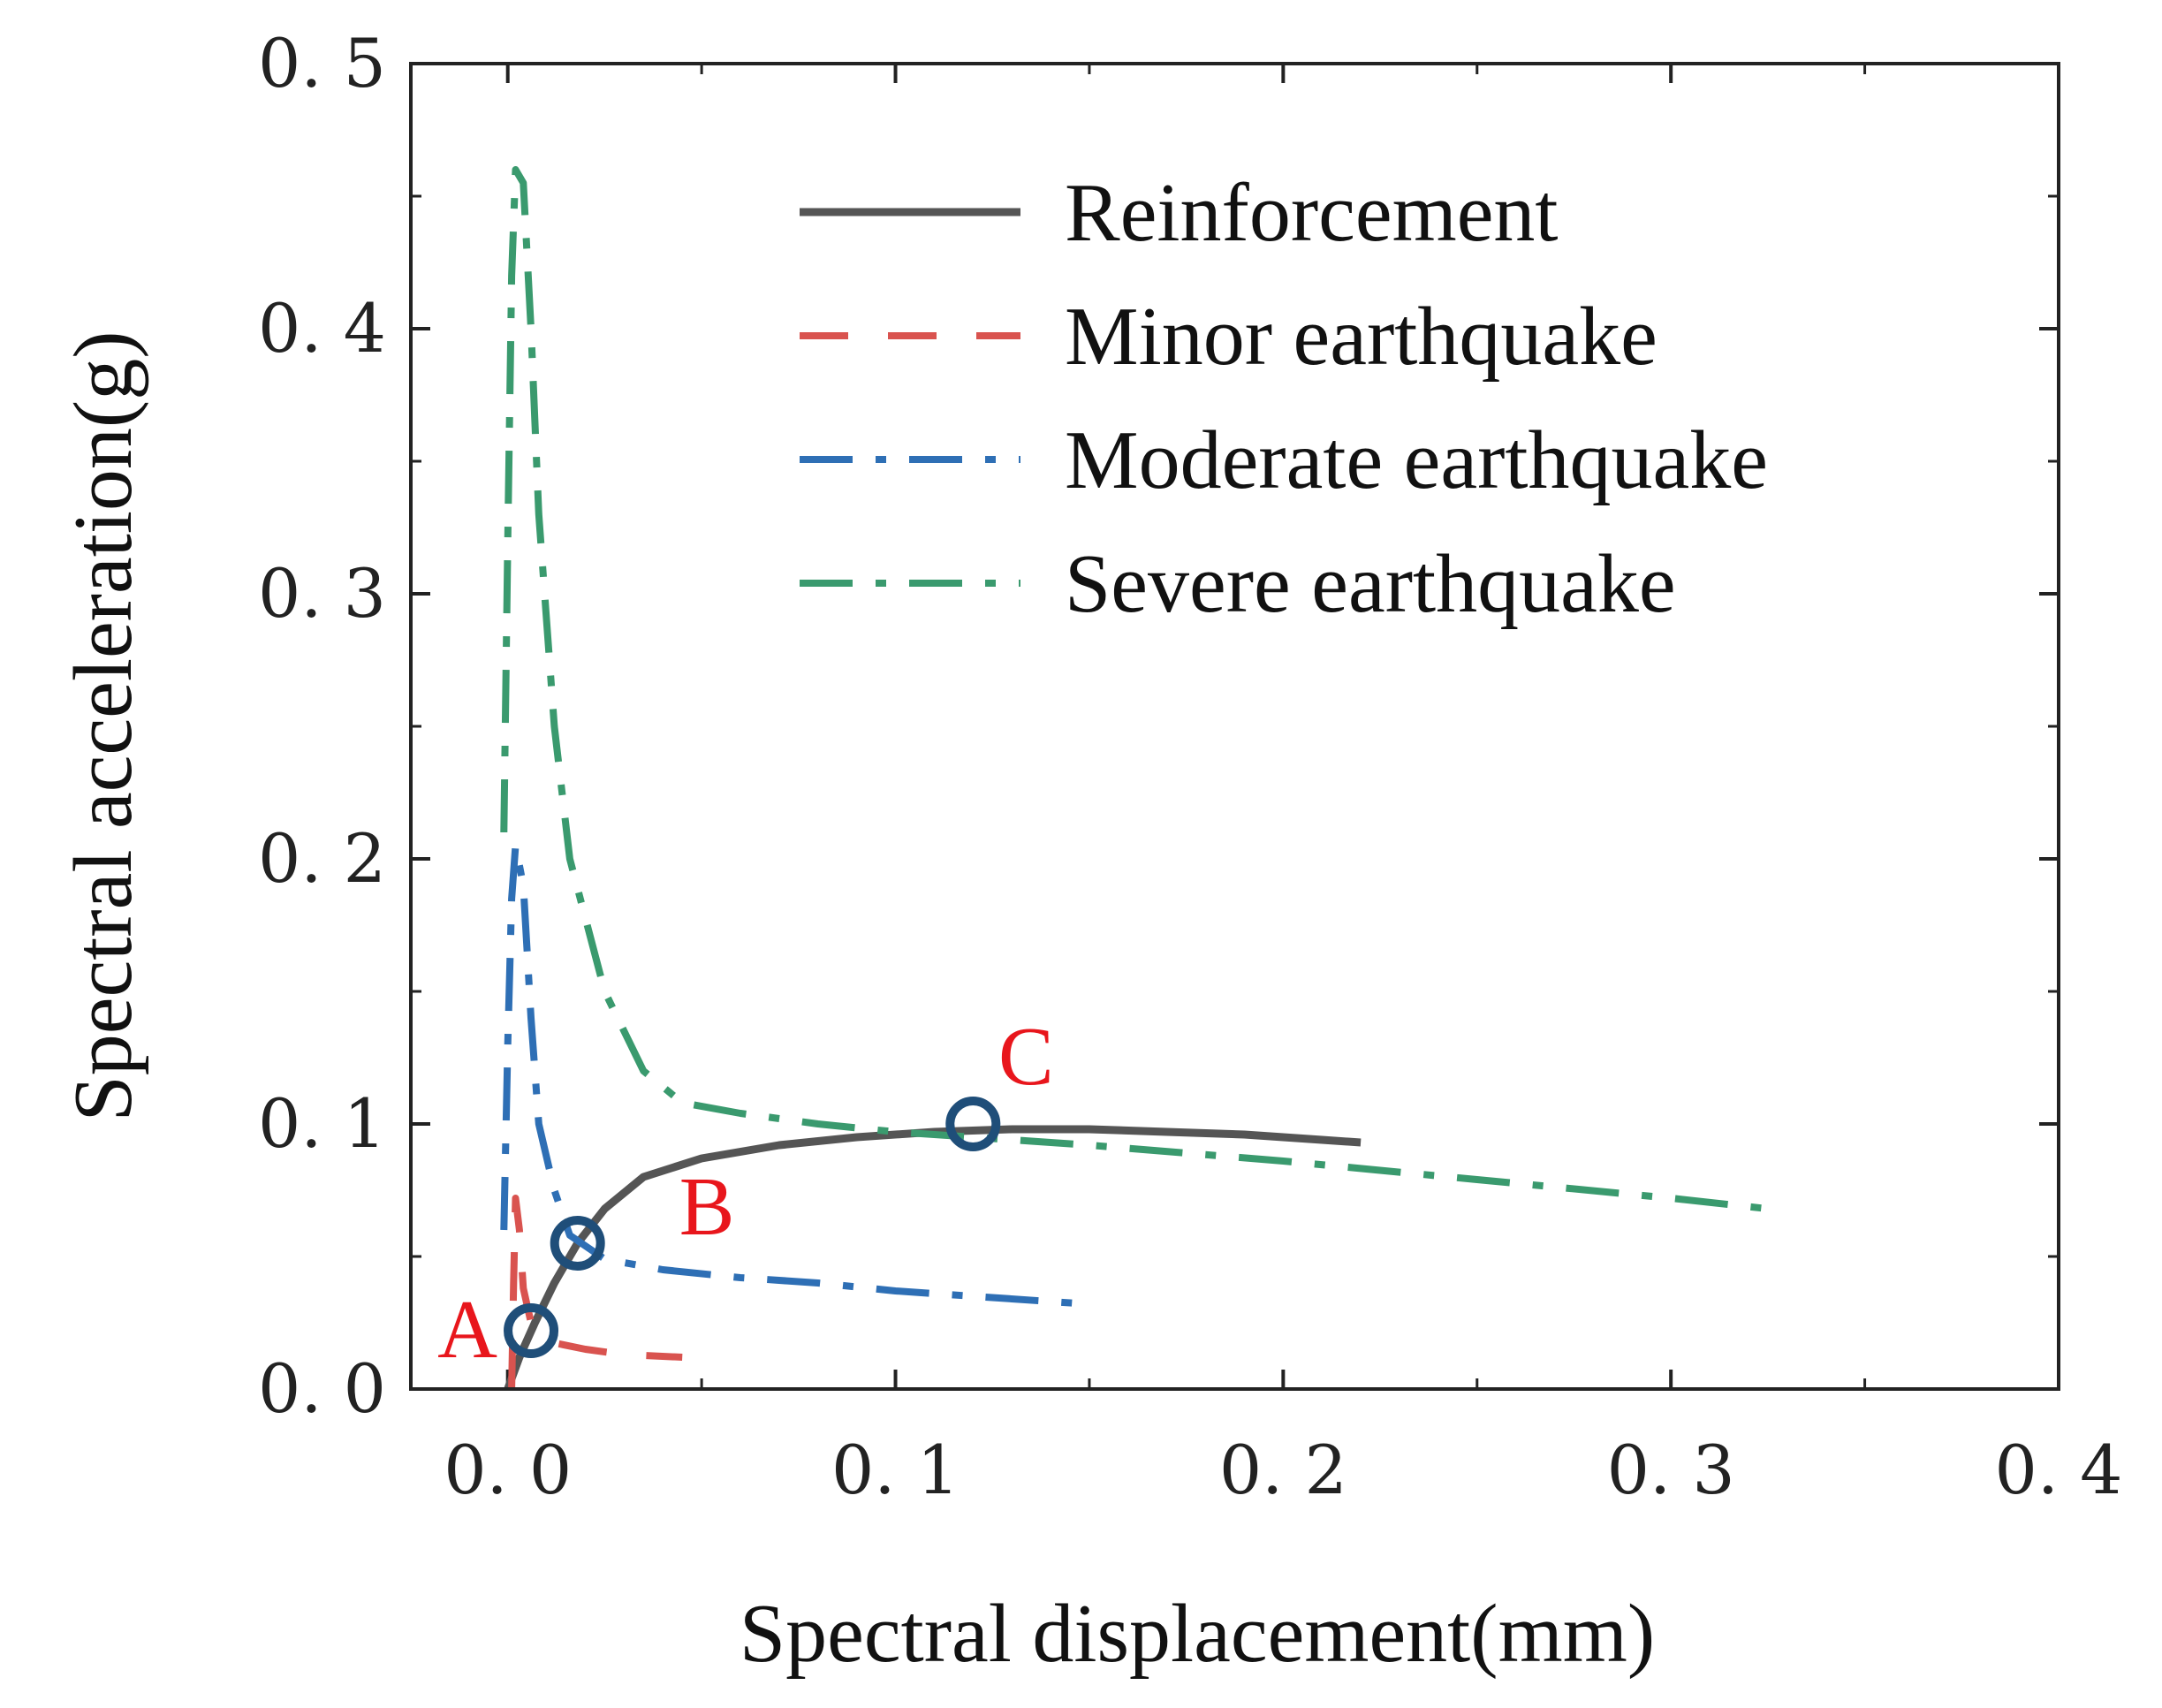  I want to click on x-tick-label: 0. 3, so click(1671, 1470).